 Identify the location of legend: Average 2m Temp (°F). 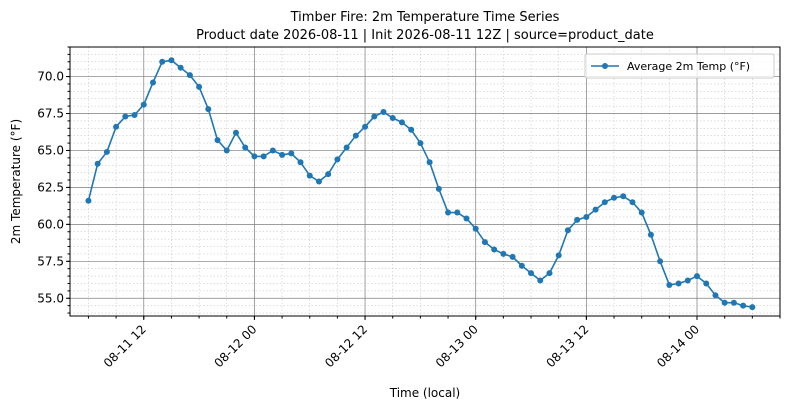
(679, 66).